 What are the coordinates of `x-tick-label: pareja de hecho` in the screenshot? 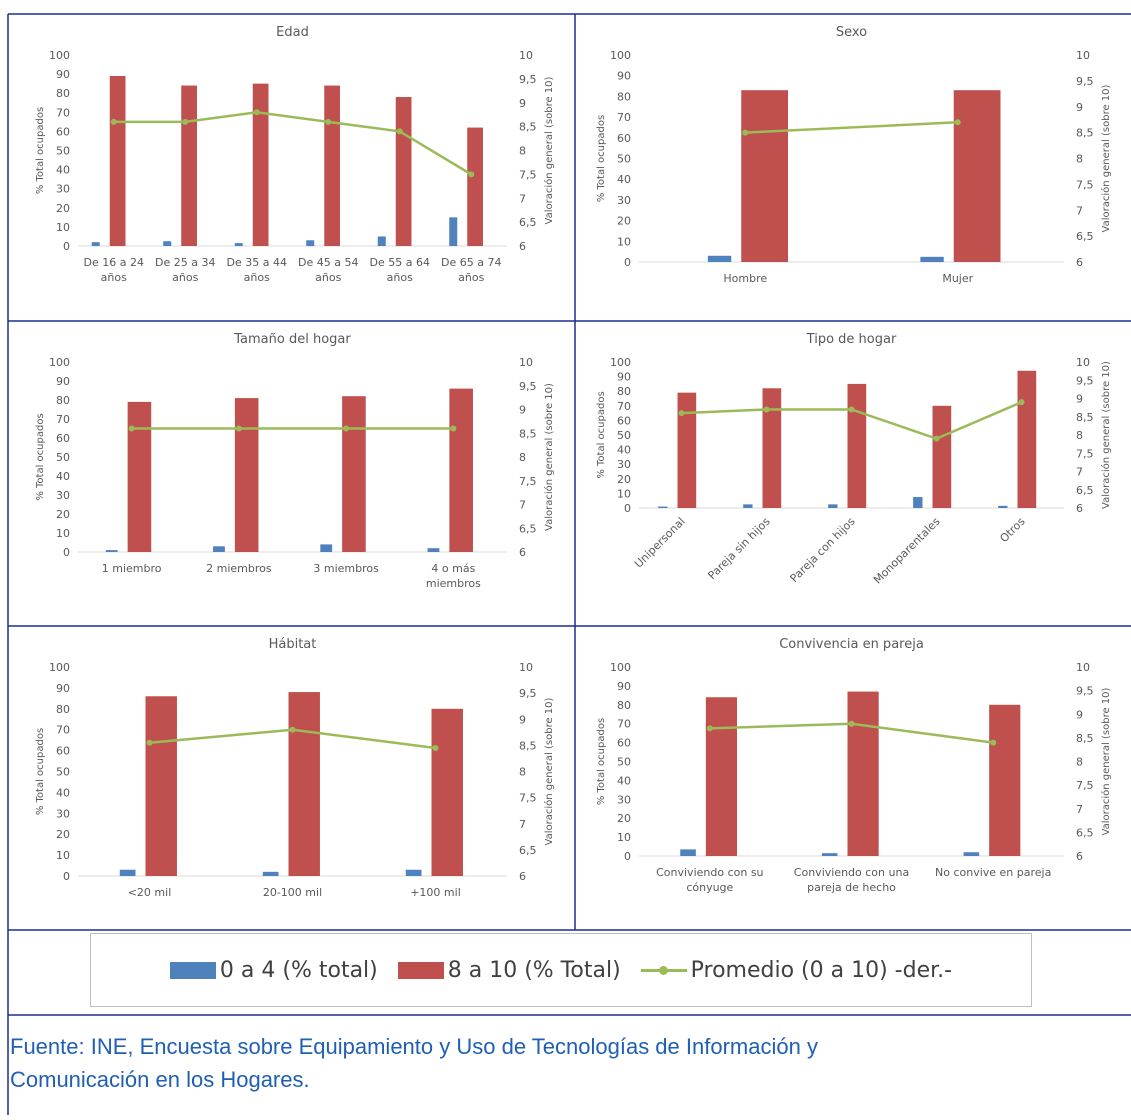 It's located at (851, 887).